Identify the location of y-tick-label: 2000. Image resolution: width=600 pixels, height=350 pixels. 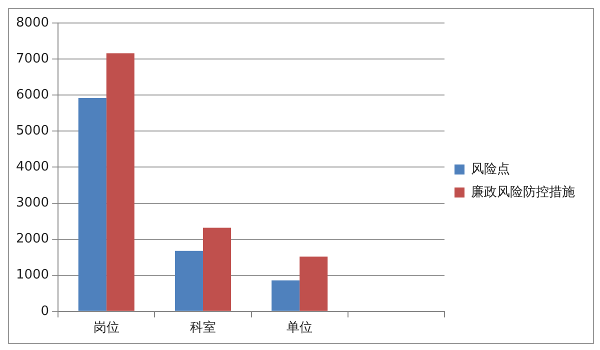
(33, 239).